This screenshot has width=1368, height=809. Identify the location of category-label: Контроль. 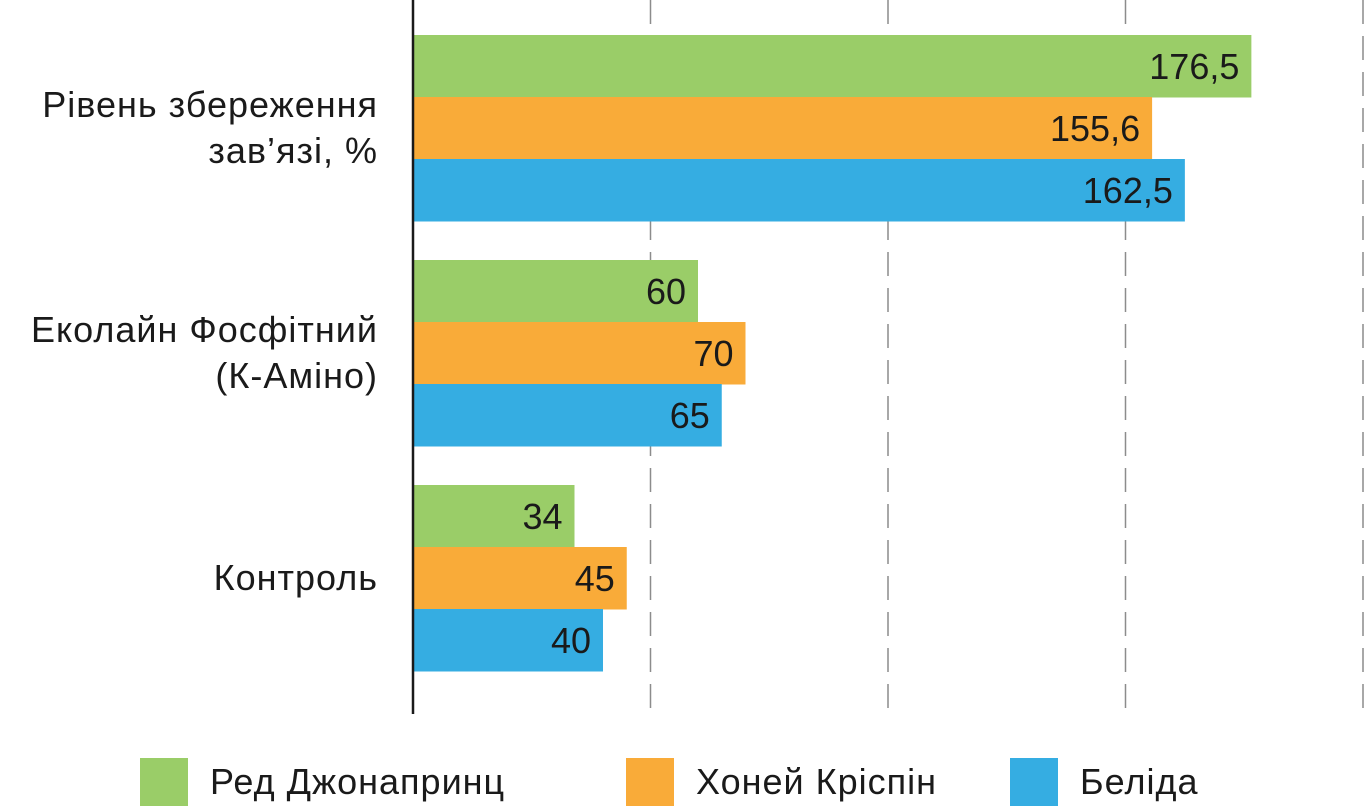
(296, 577).